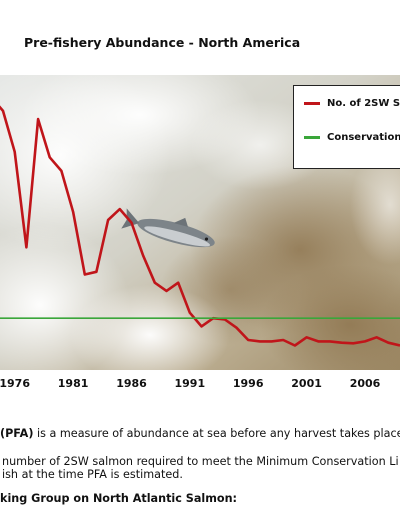 The width and height of the screenshot is (400, 516). Describe the element at coordinates (119, 498) in the screenshot. I see `note-line-4: king Group on North Atlantic Salmon:` at that location.